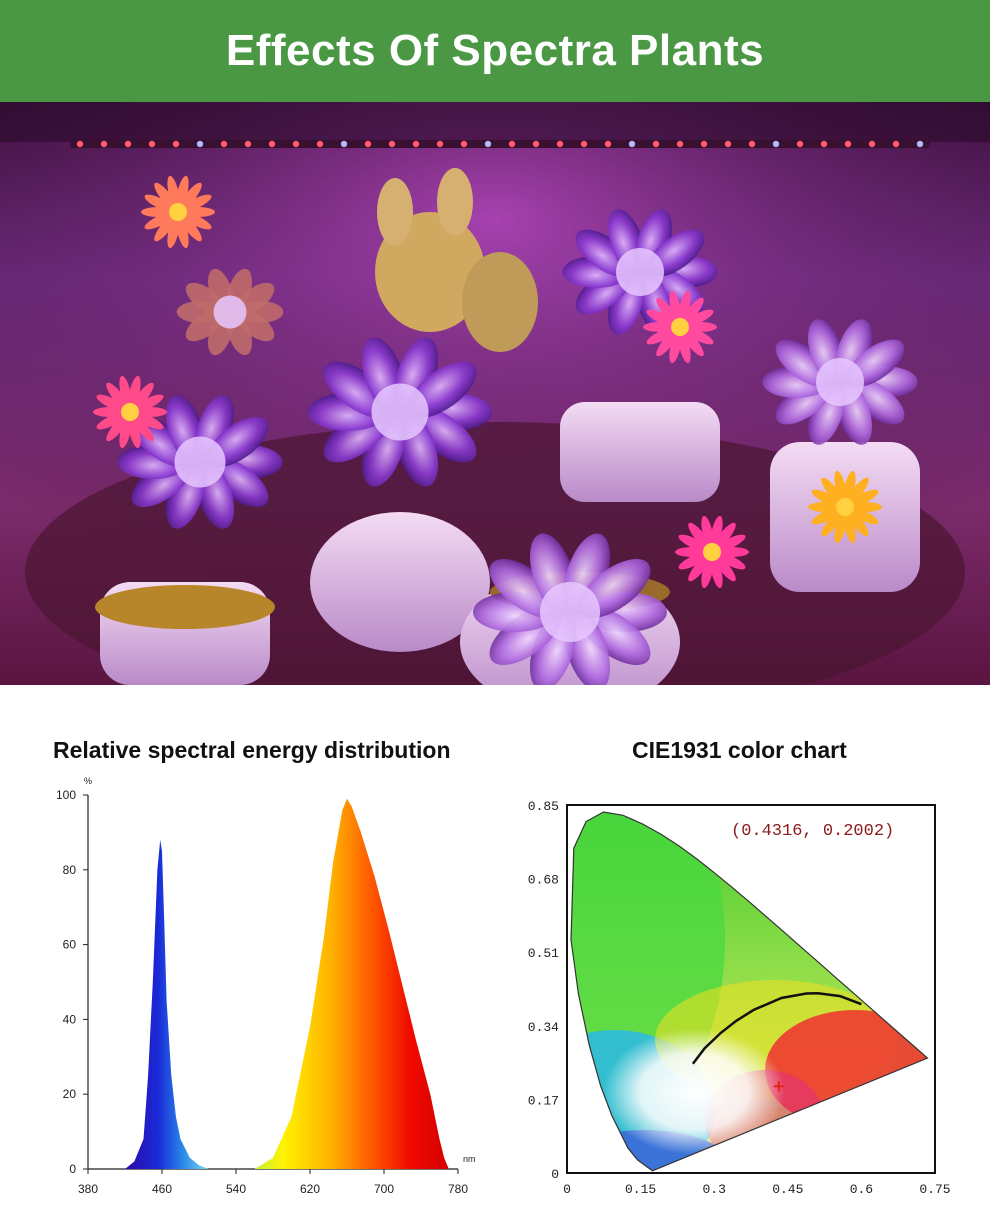  I want to click on x-tick-label: 780, so click(458, 1189).